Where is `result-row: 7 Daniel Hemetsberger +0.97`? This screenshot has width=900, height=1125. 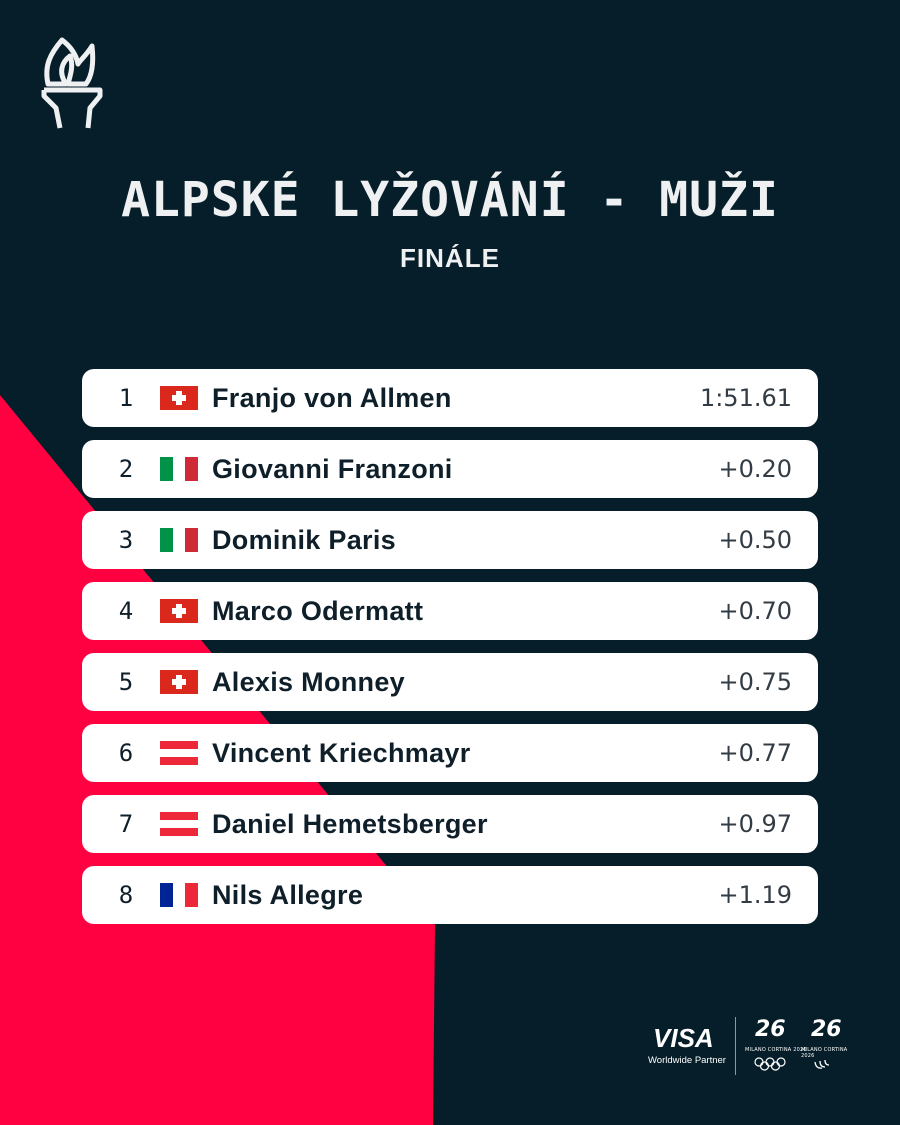
result-row: 7 Daniel Hemetsberger +0.97 is located at coordinates (450, 824).